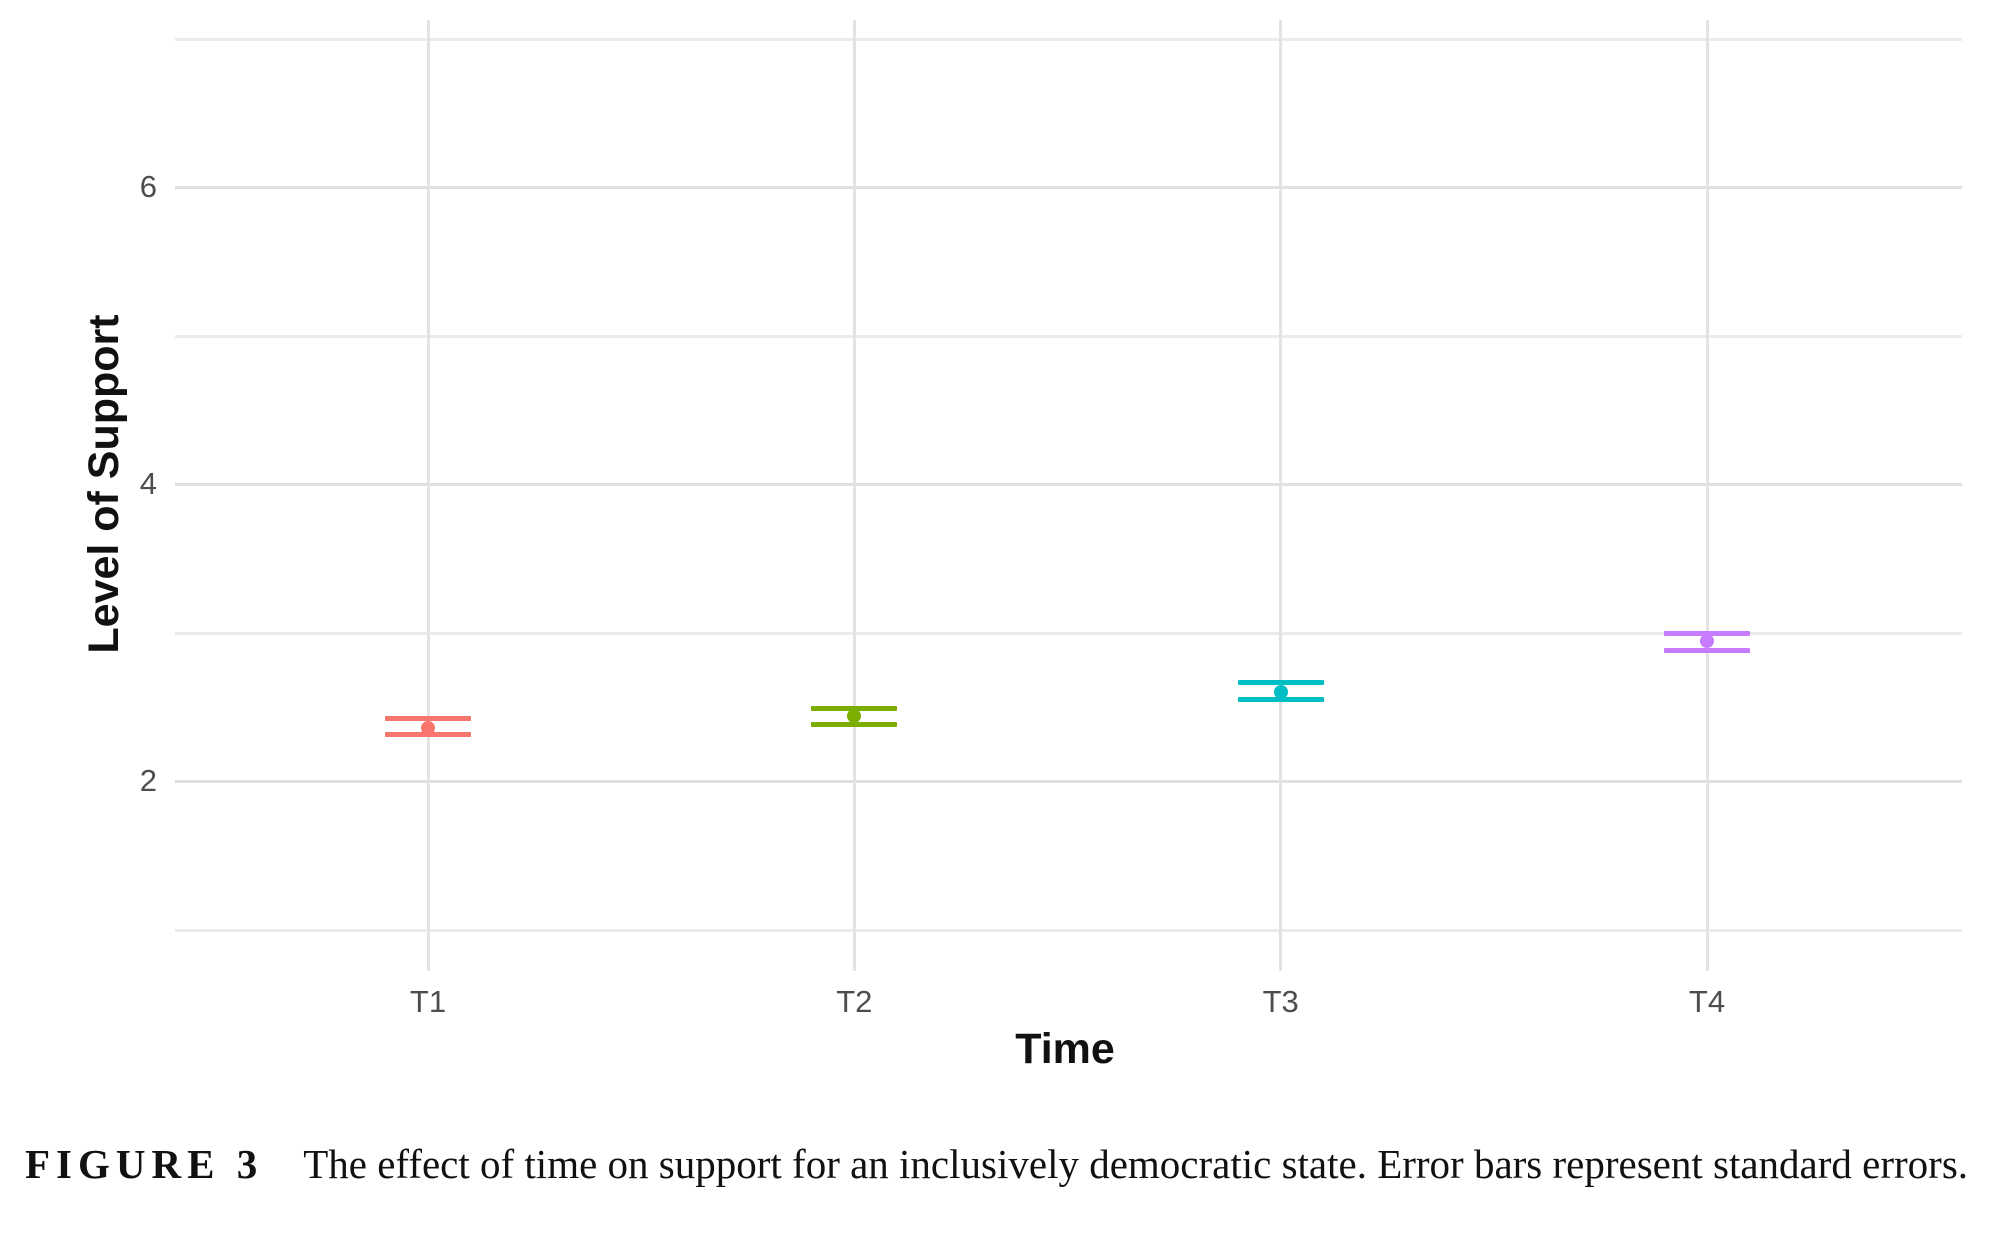 Image resolution: width=1994 pixels, height=1244 pixels. Describe the element at coordinates (854, 1001) in the screenshot. I see `x-tick-label-T2: T2` at that location.